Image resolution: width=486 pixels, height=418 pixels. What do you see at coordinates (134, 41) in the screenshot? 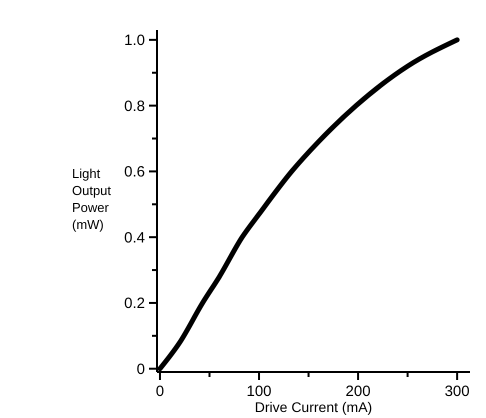
I see `y-tick-label: 1.0` at bounding box center [134, 41].